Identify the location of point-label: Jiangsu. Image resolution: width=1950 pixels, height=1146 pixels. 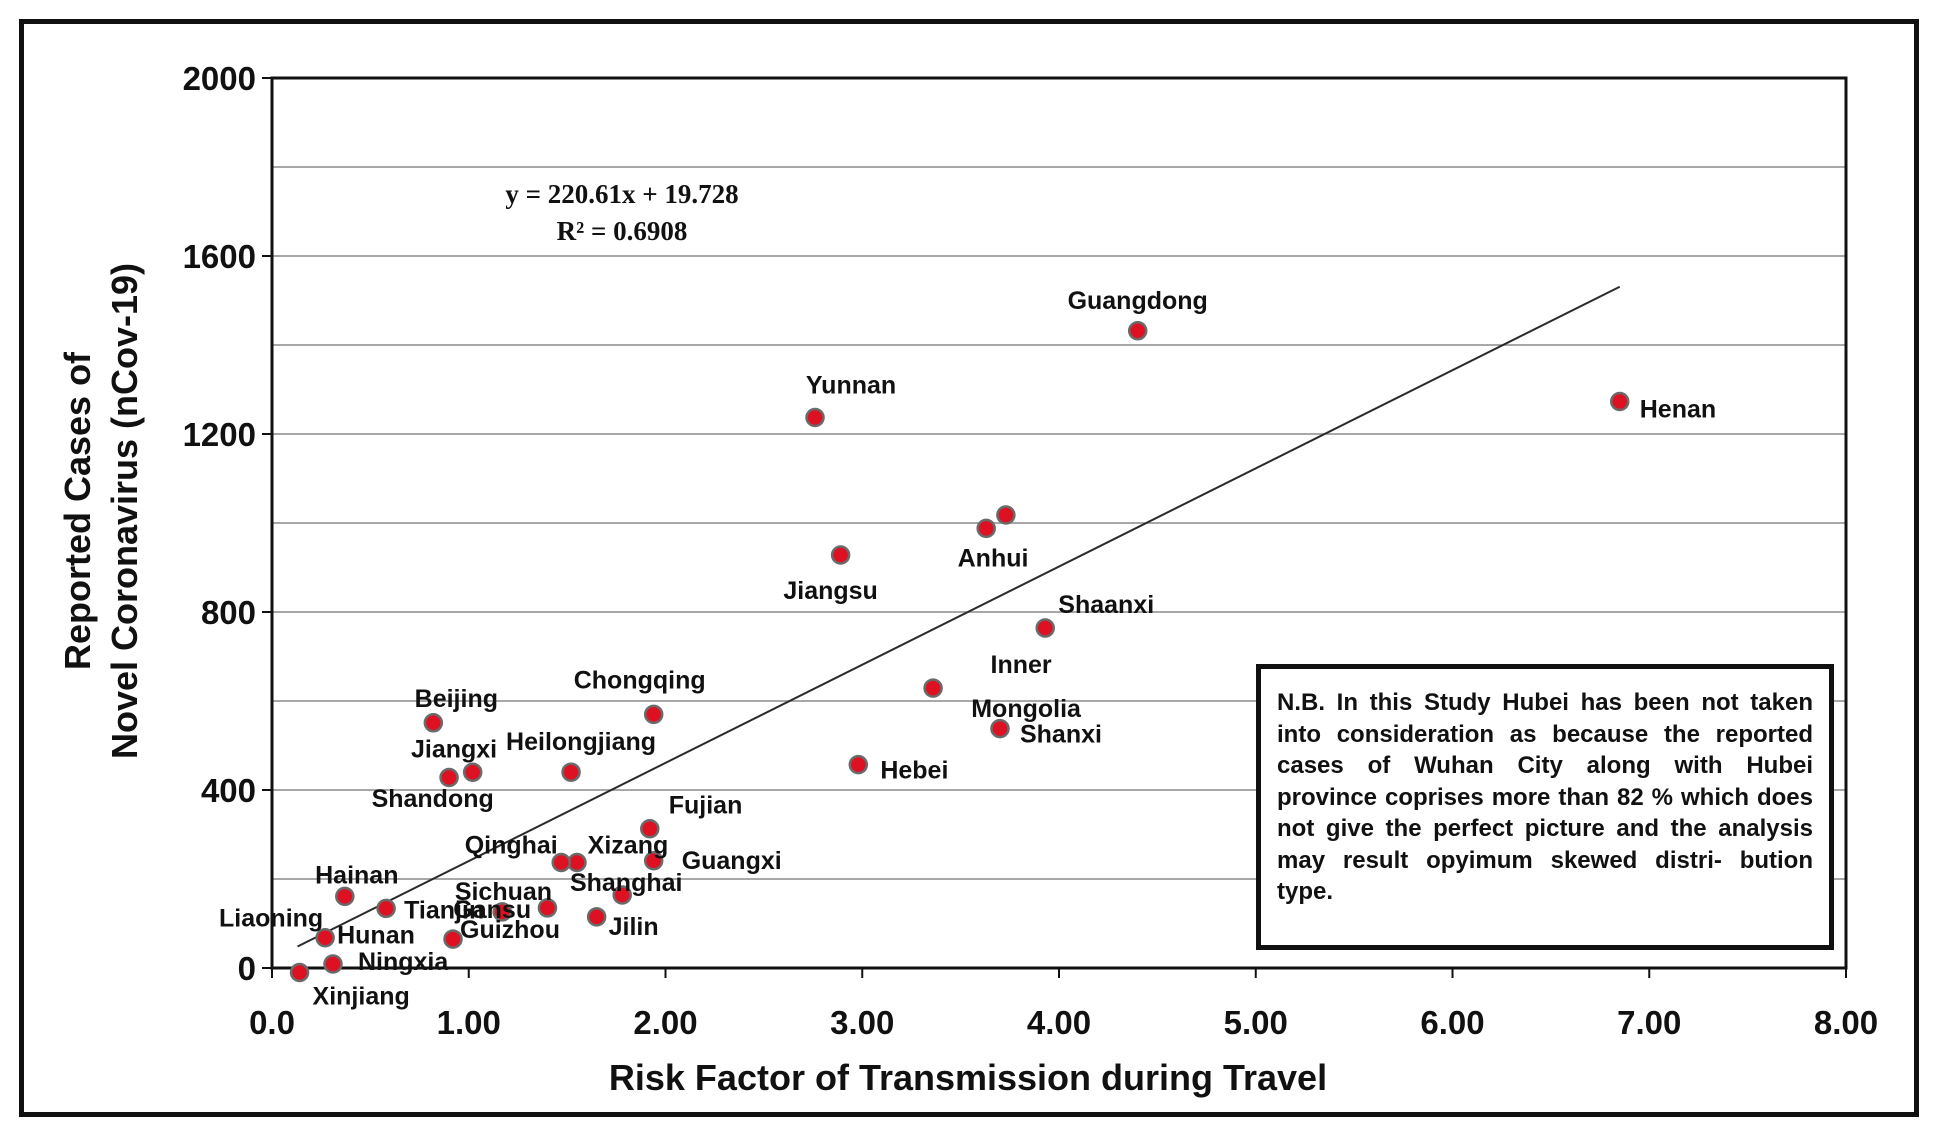
(830, 591).